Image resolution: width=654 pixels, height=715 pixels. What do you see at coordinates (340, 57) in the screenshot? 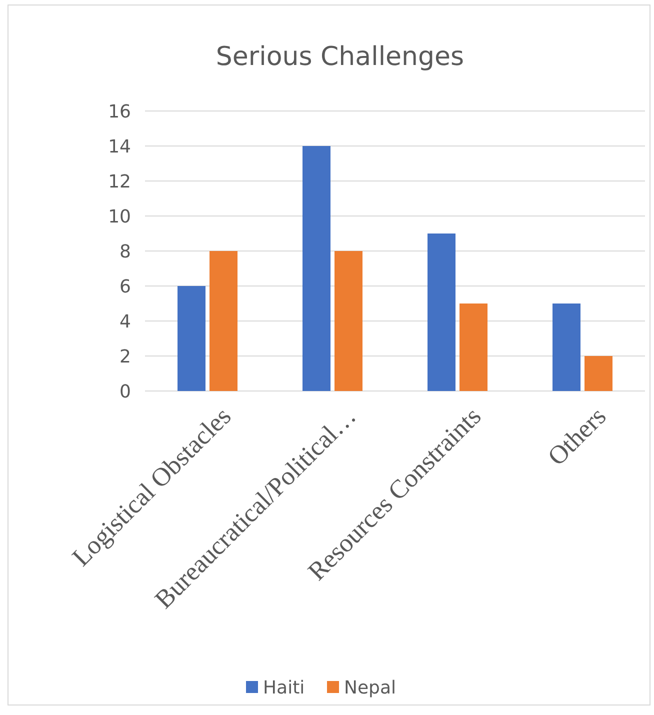
I see `chart-title: Serious Challenges` at bounding box center [340, 57].